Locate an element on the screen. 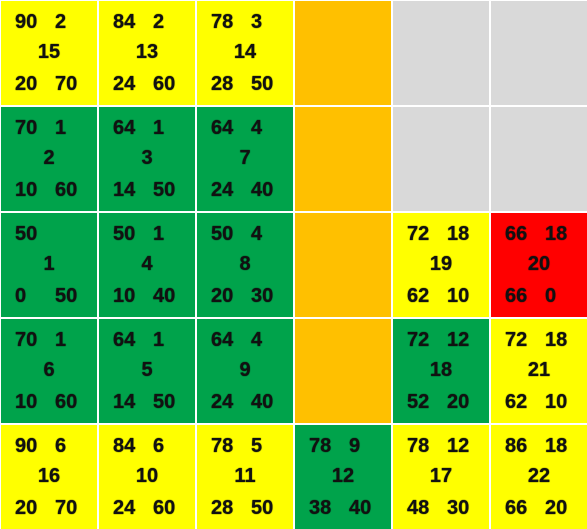 The width and height of the screenshot is (587, 529). cell-bottom-right-value: 60 is located at coordinates (164, 508).